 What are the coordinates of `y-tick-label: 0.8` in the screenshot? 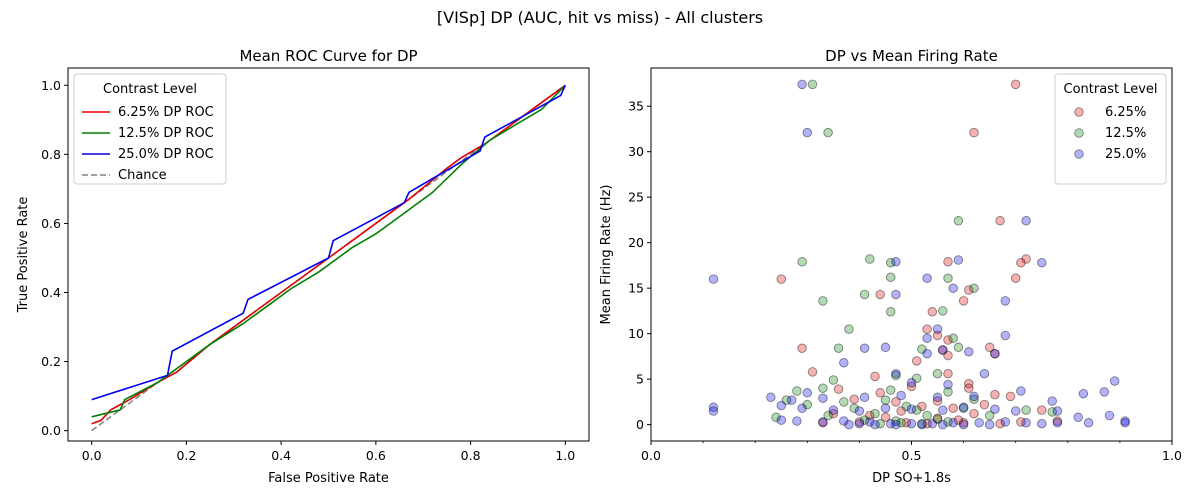 It's located at (51, 154).